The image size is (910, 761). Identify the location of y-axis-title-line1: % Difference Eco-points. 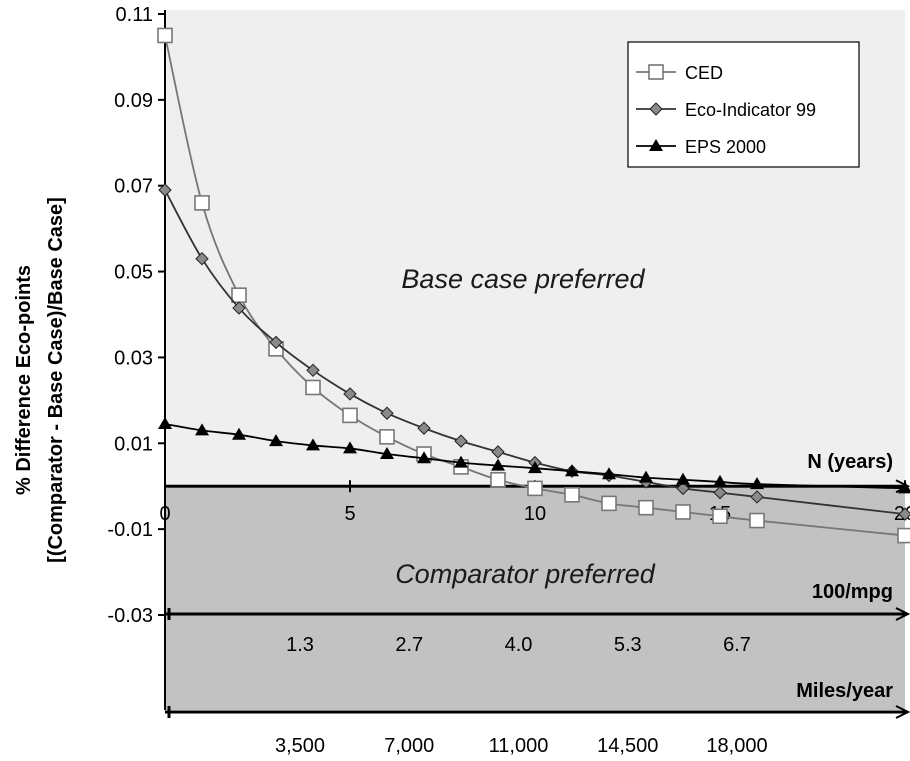
(24, 380).